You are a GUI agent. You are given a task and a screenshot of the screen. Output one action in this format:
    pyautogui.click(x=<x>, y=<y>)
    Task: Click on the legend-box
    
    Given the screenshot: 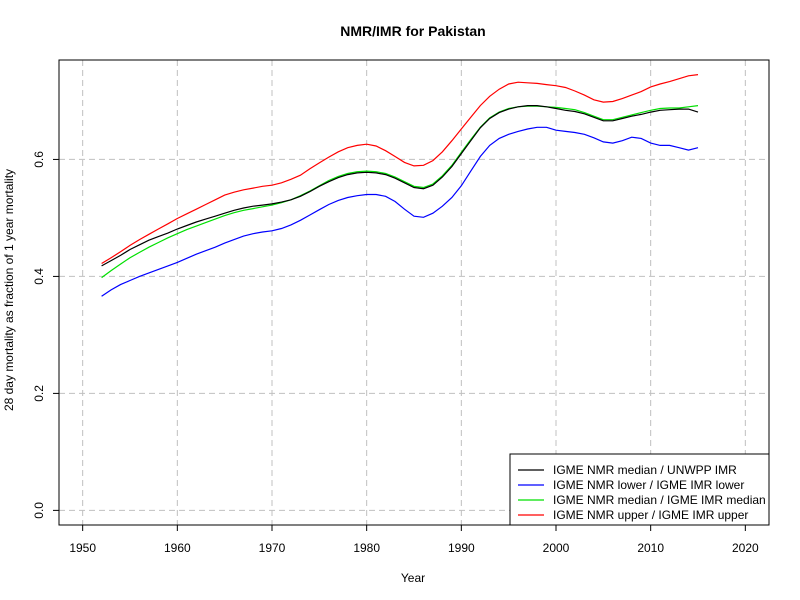 What is the action you would take?
    pyautogui.click(x=639, y=489)
    